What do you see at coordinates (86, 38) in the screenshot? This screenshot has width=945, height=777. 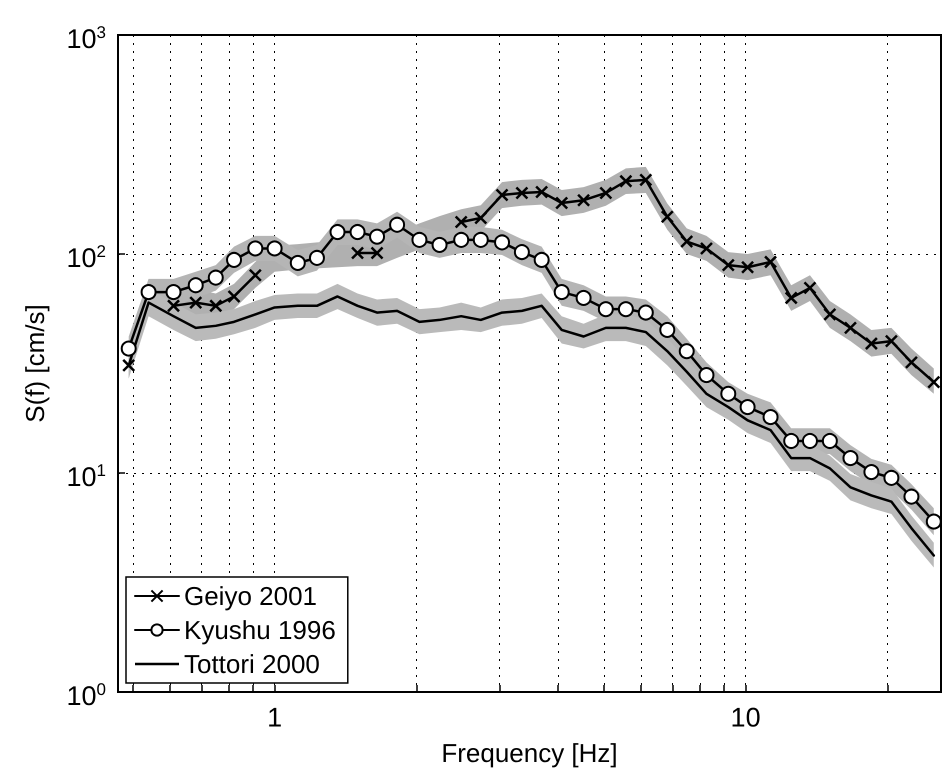 I see `y-tick-label: 10$^{3}$` at bounding box center [86, 38].